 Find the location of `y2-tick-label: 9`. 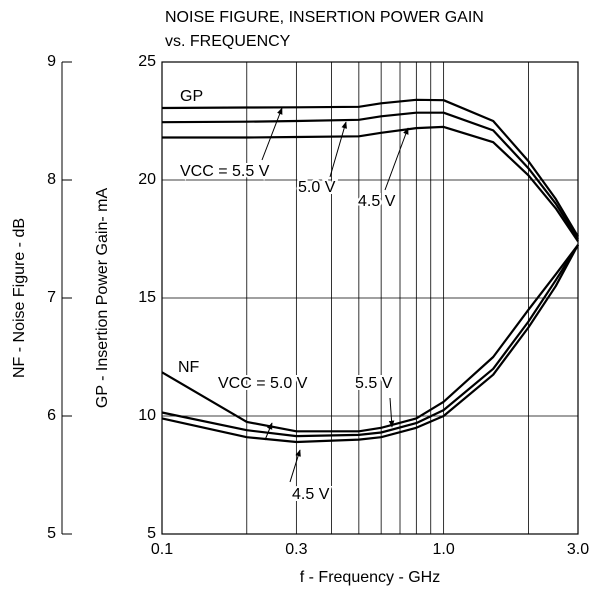

y2-tick-label: 9 is located at coordinates (51, 61).